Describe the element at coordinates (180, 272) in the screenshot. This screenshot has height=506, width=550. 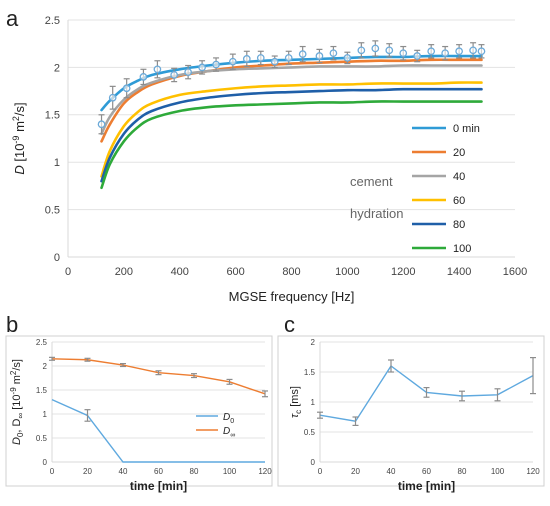
I see `x-tick-label: 400` at that location.